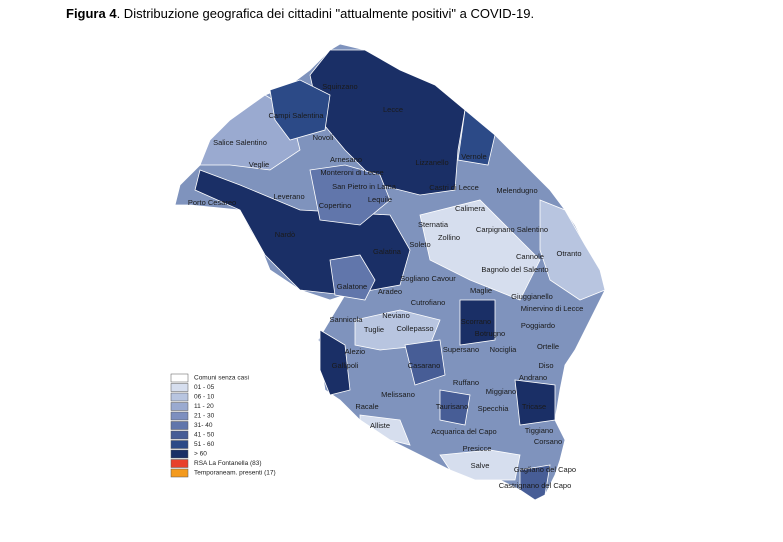 The image size is (783, 542). What do you see at coordinates (347, 319) in the screenshot?
I see `place-label: Sannicola` at bounding box center [347, 319].